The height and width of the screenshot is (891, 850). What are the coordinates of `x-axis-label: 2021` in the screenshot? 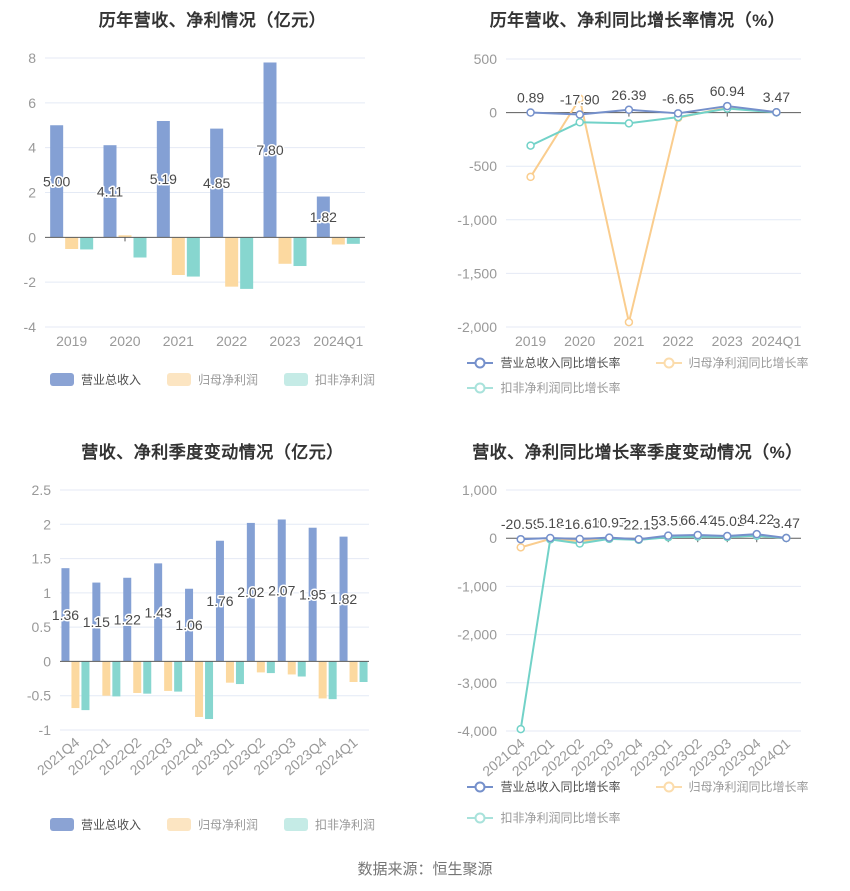 It's located at (178, 341).